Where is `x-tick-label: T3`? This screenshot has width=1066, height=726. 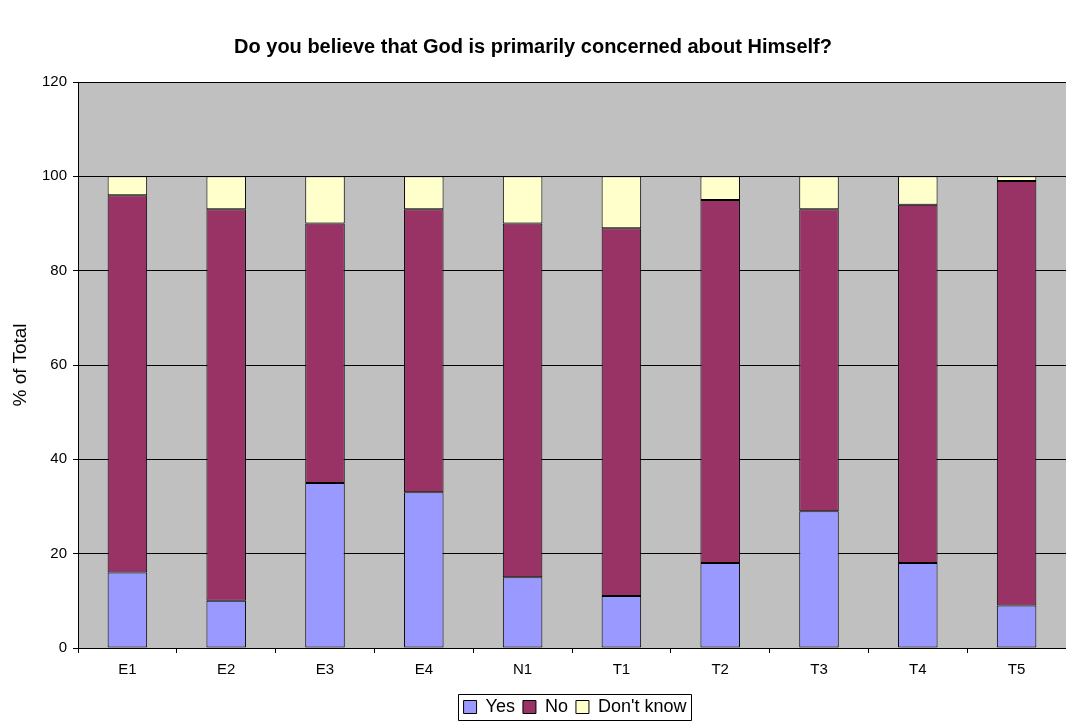 x-tick-label: T3 is located at coordinates (819, 669).